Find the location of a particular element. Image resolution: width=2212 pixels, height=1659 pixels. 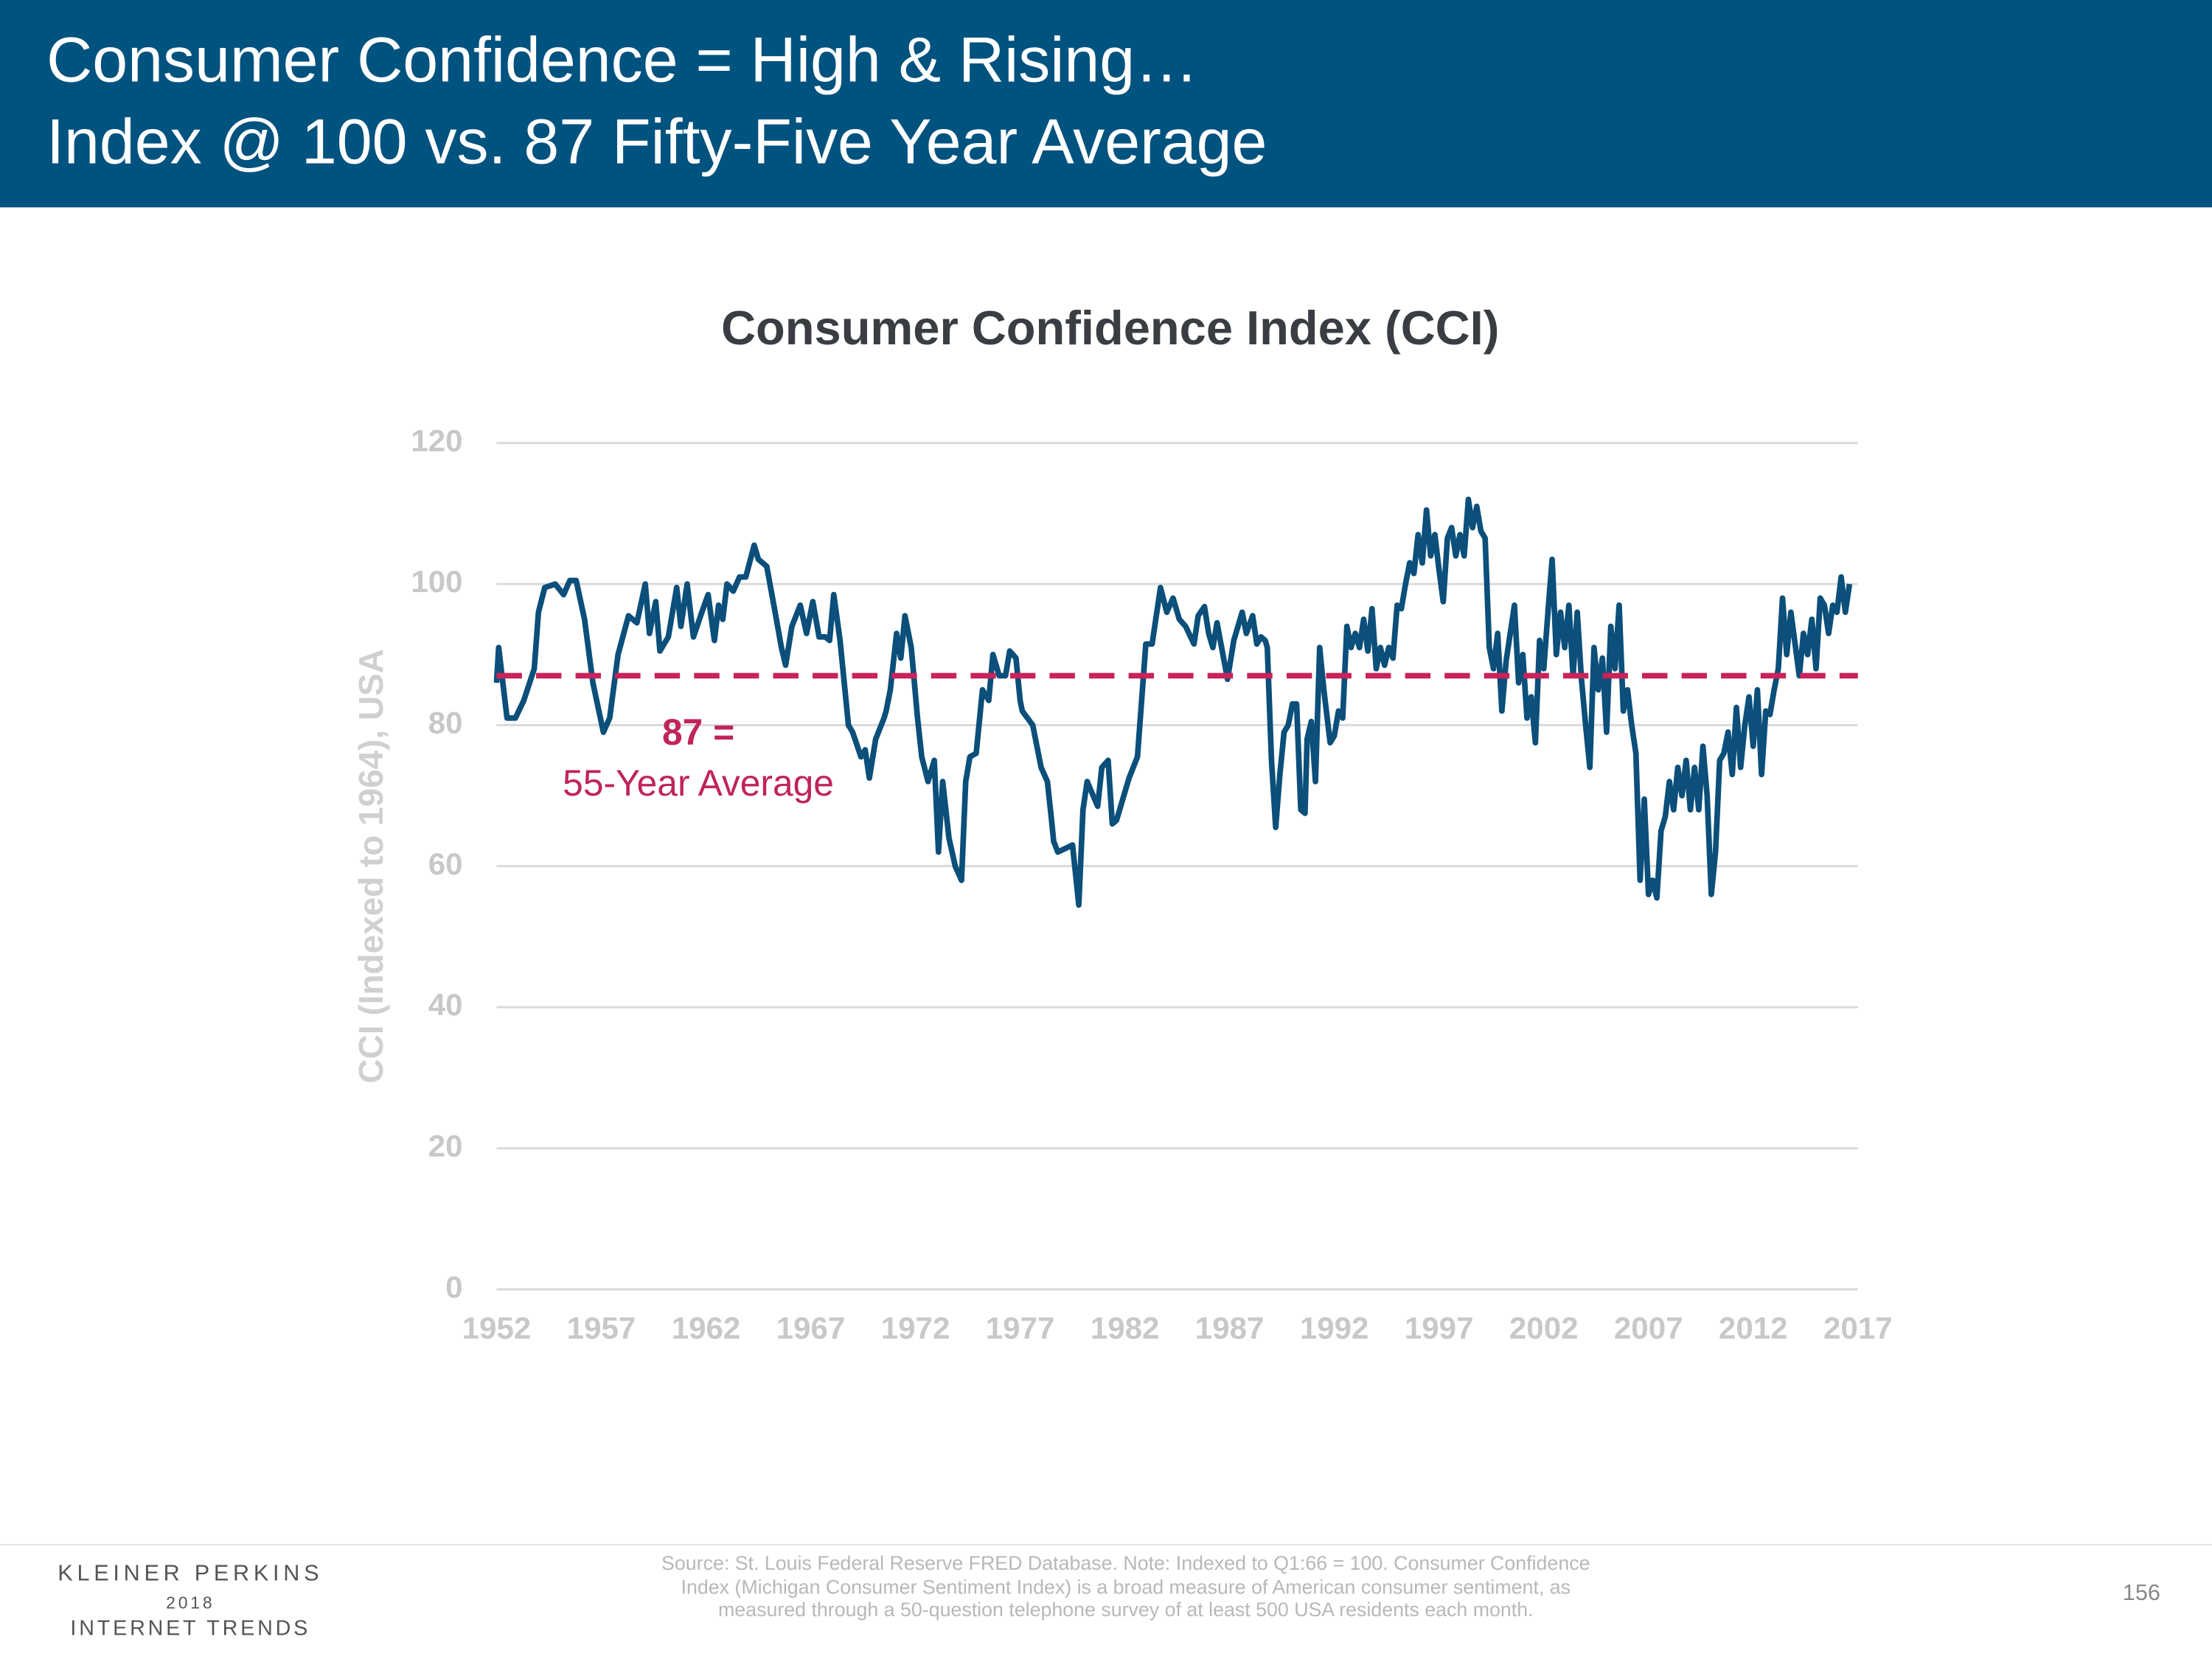

x-tick-label: 1992 is located at coordinates (1334, 1327).